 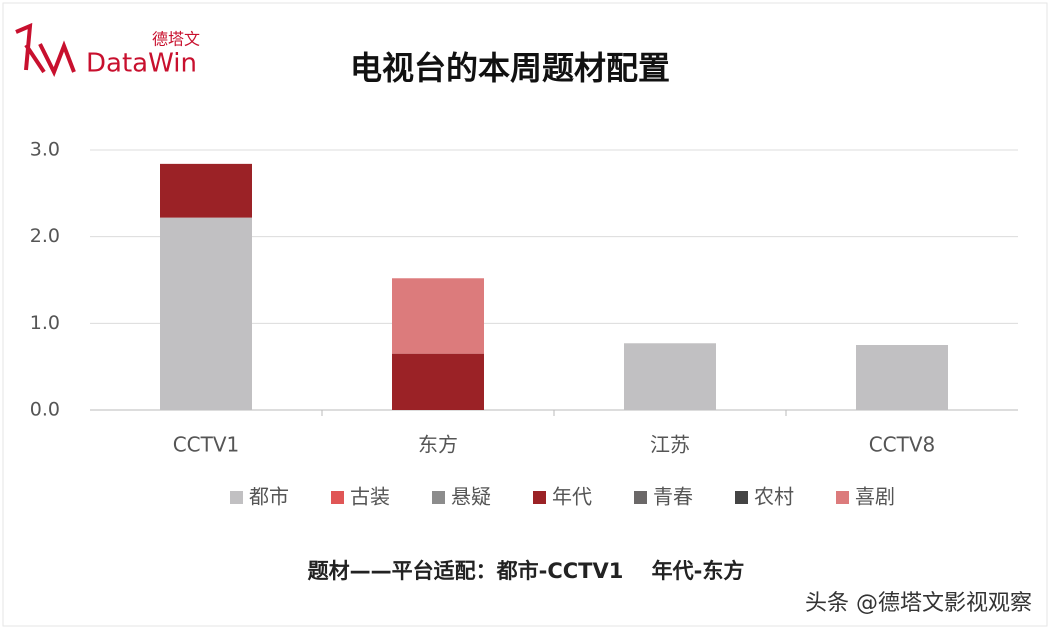 What do you see at coordinates (774, 497) in the screenshot?
I see `legend-label: 农村` at bounding box center [774, 497].